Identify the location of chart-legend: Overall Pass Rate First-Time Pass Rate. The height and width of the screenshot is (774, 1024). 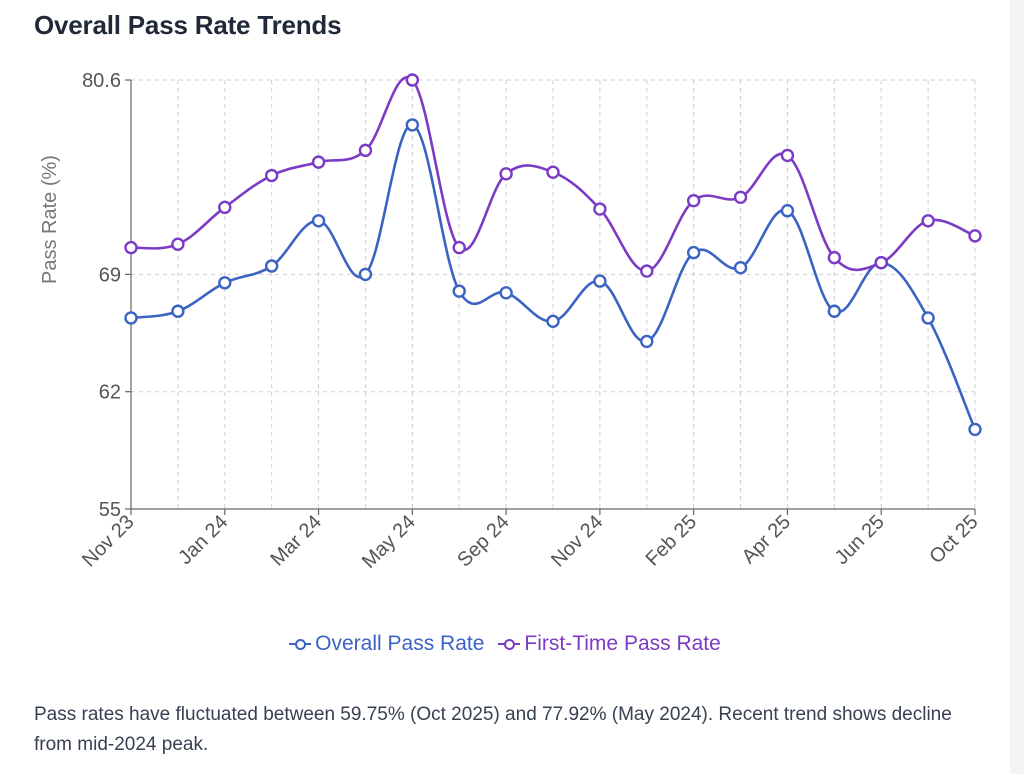
(505, 644).